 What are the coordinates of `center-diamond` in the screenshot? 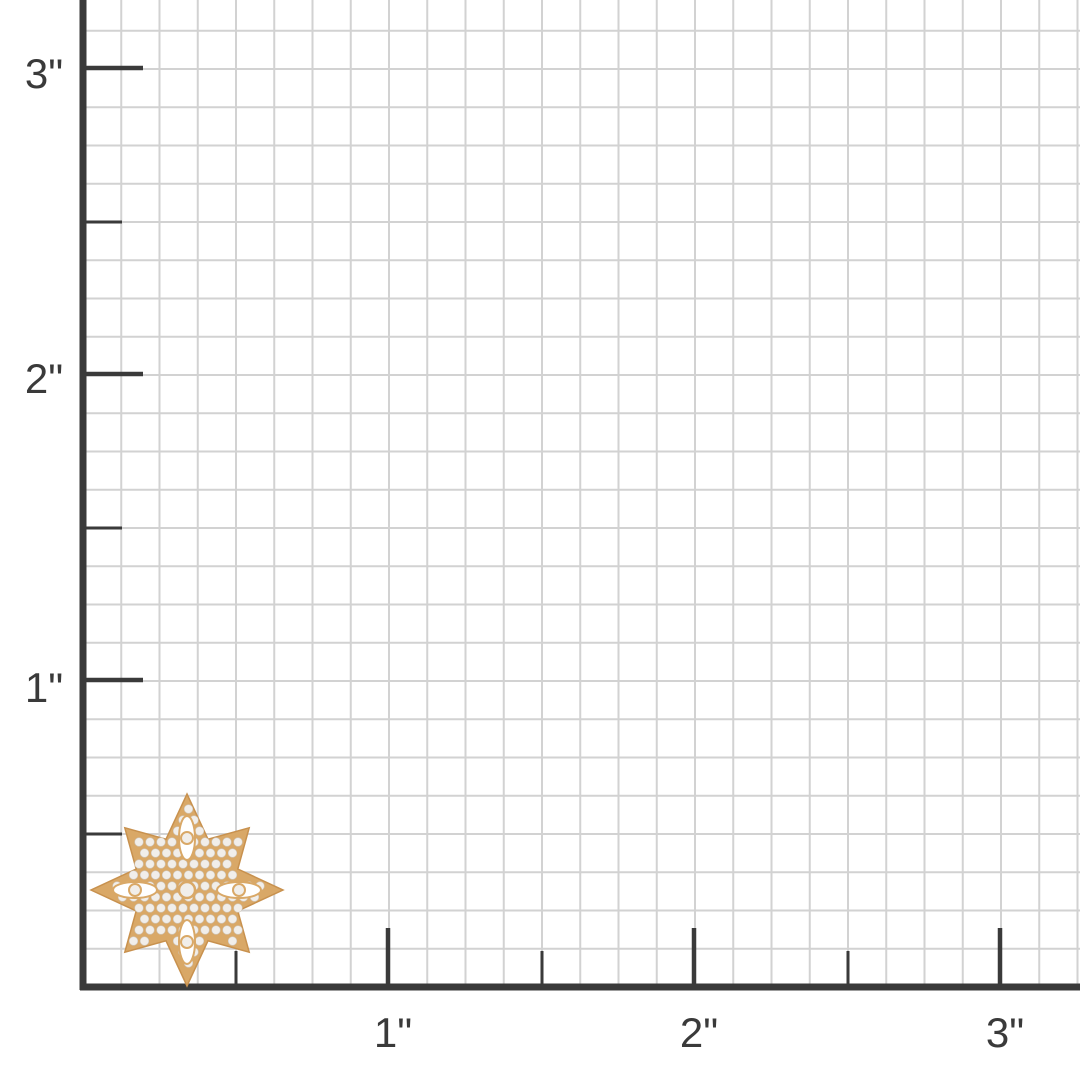 It's located at (187, 890).